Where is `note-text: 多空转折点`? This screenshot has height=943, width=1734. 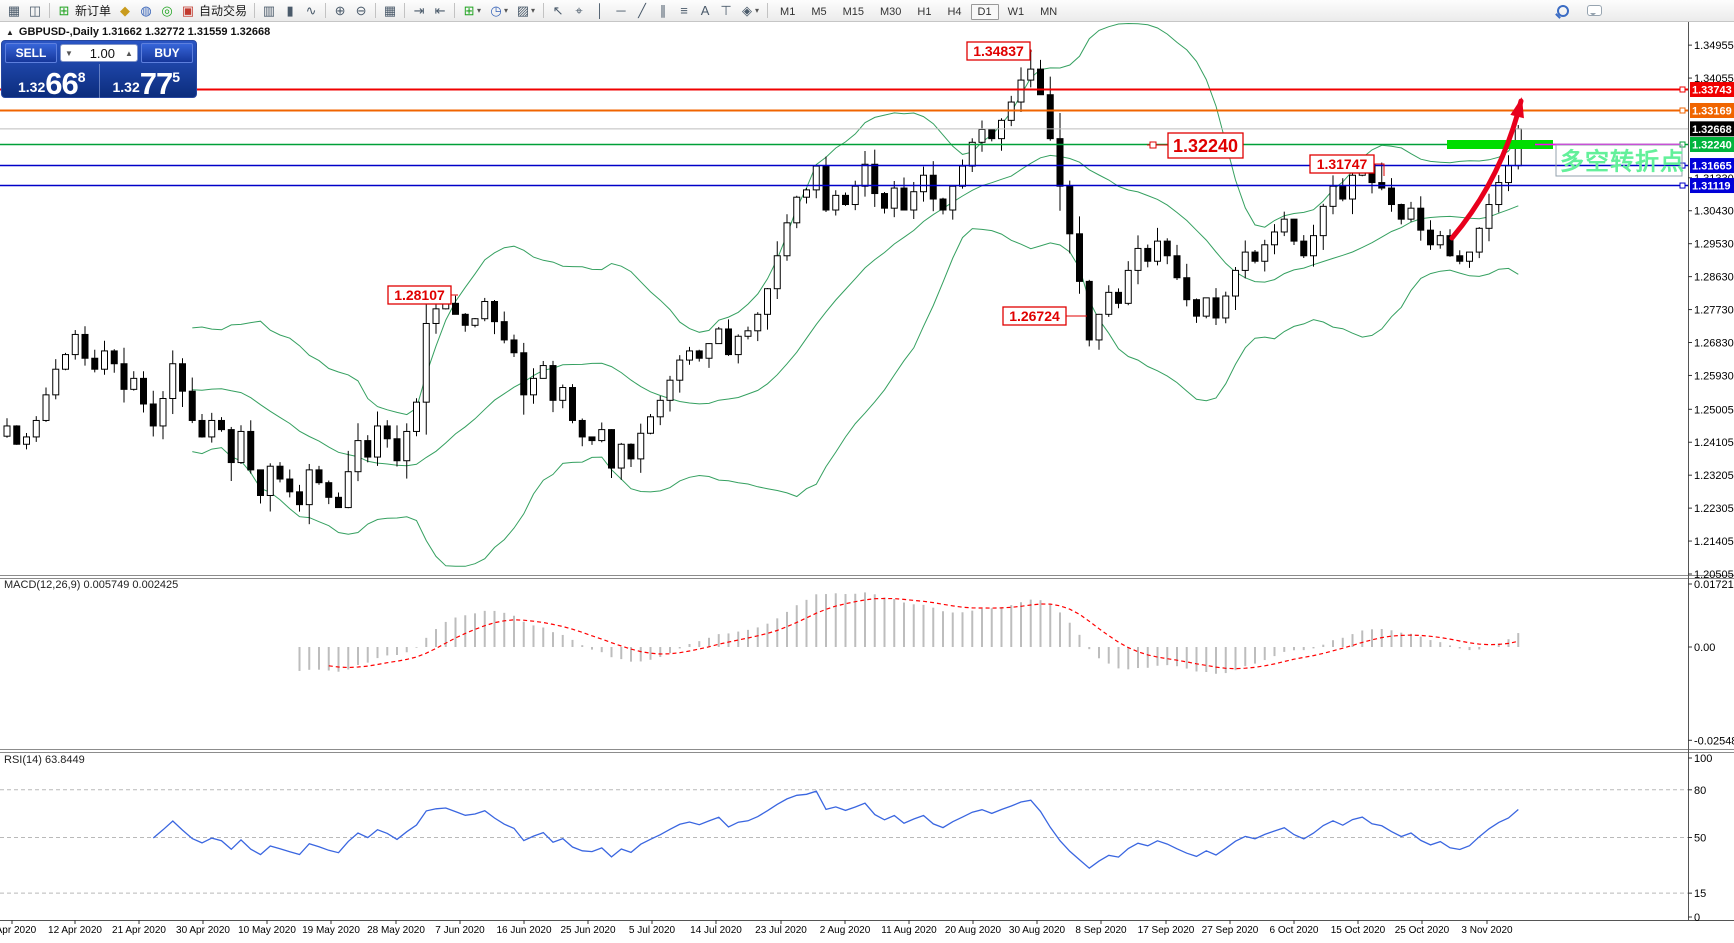 note-text: 多空转折点 is located at coordinates (1622, 162).